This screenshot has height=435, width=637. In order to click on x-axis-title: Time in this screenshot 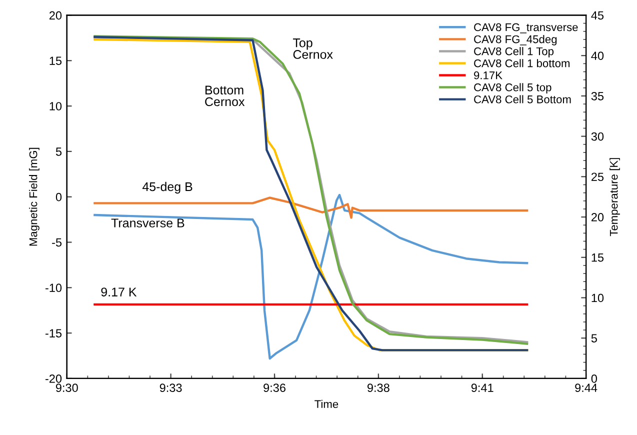, I will do `click(326, 404)`.